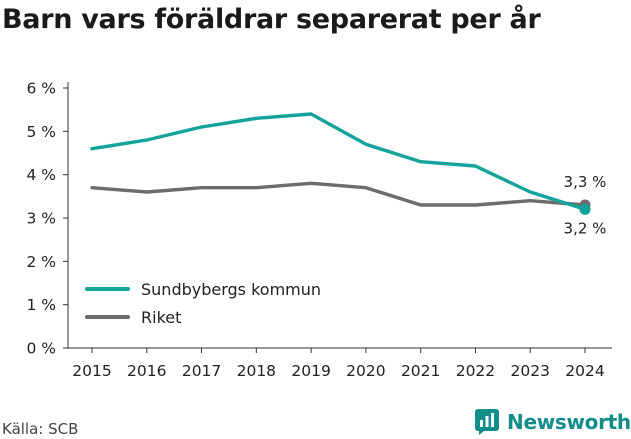 The width and height of the screenshot is (631, 439). I want to click on x-tick-label: 2016, so click(146, 371).